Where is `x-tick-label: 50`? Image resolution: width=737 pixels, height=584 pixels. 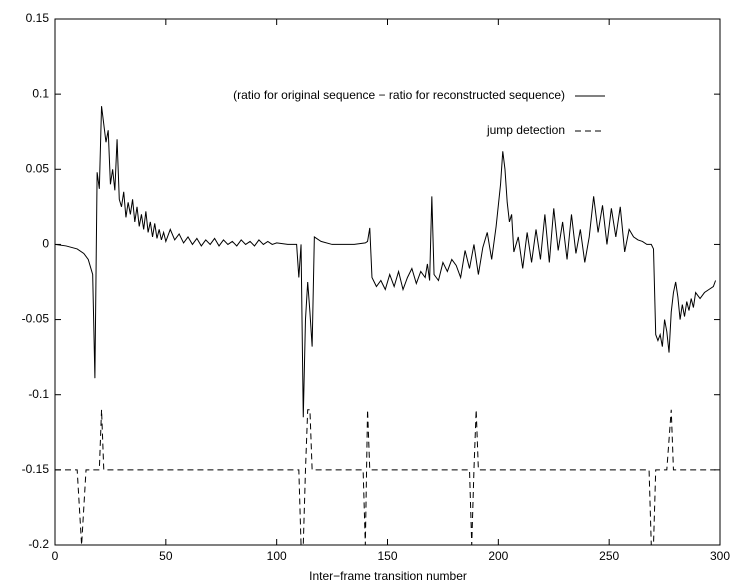
x-tick-label: 50 is located at coordinates (166, 556).